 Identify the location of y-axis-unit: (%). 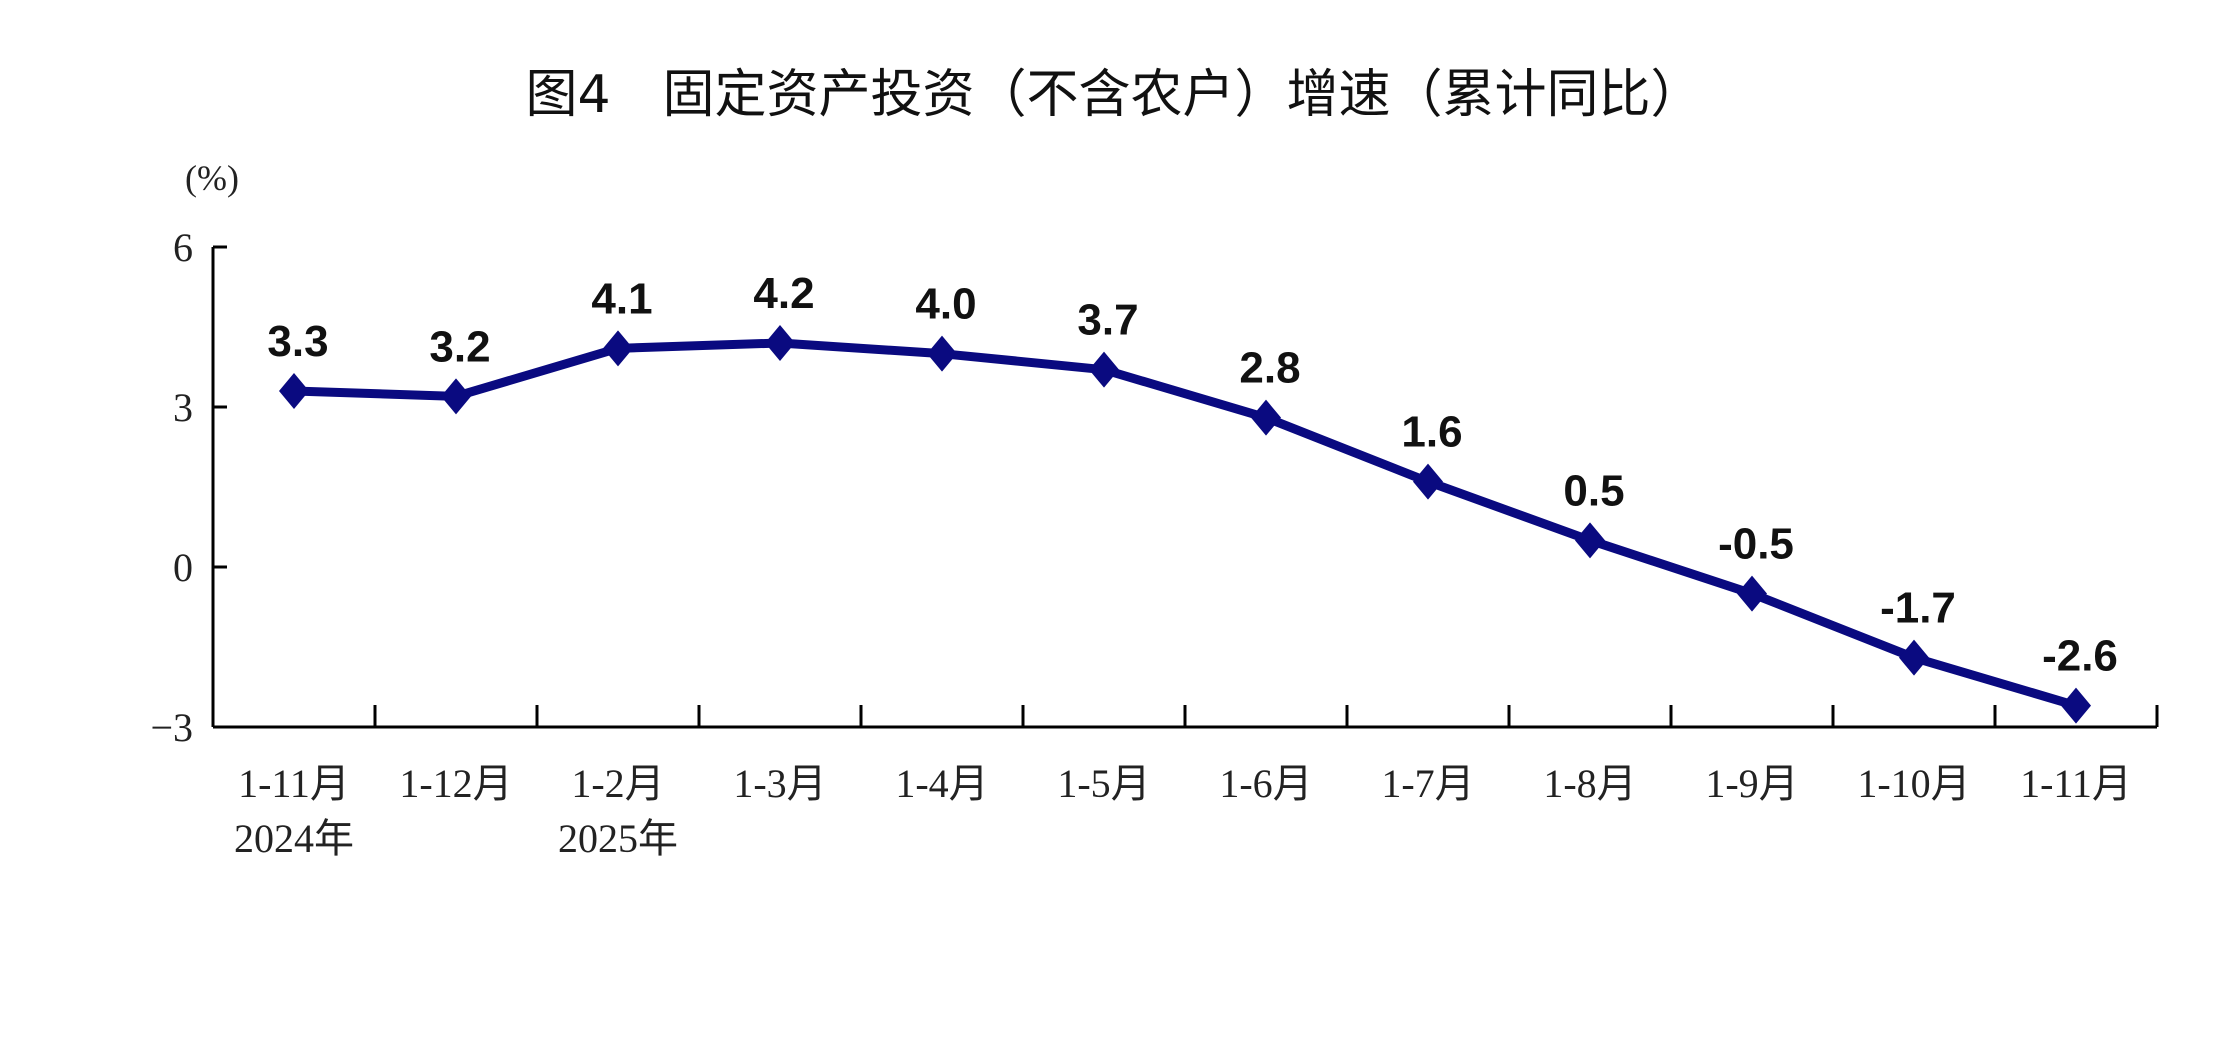
(212, 178).